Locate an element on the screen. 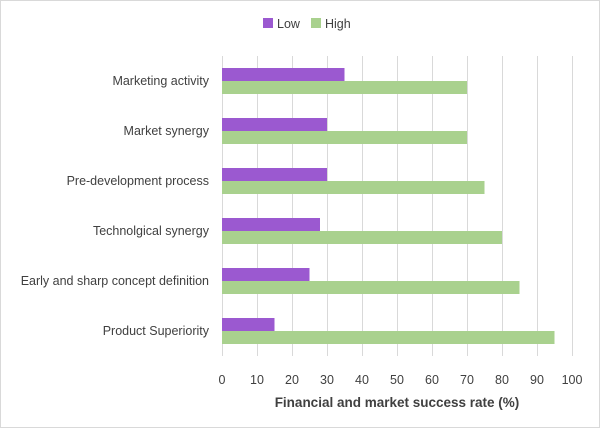  category-label: Market synergy is located at coordinates (167, 131).